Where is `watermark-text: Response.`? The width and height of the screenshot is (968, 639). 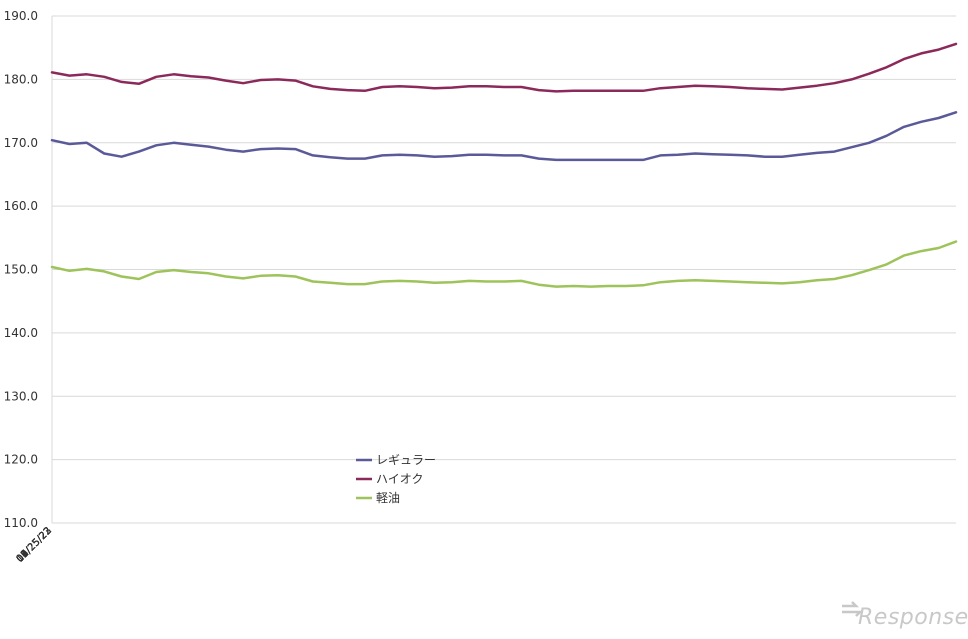 watermark-text: Response. is located at coordinates (913, 617).